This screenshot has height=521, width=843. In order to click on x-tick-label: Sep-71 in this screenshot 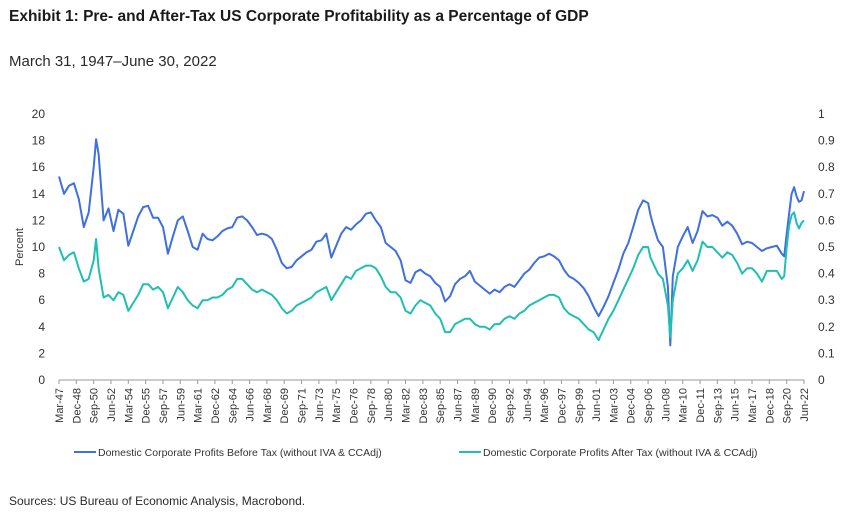, I will do `click(303, 405)`.